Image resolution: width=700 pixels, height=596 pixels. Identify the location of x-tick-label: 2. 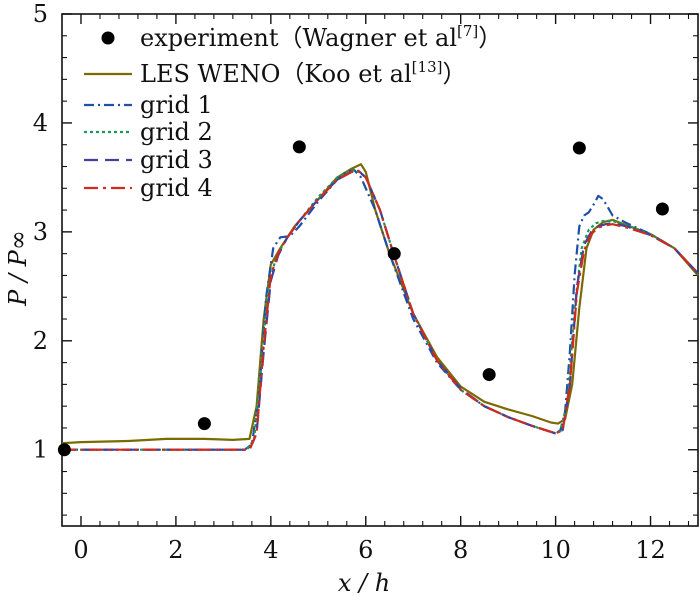
(175, 550).